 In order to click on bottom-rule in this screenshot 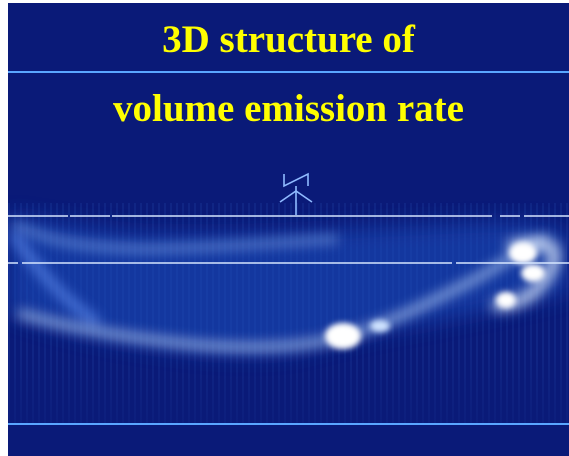, I will do `click(288, 424)`.